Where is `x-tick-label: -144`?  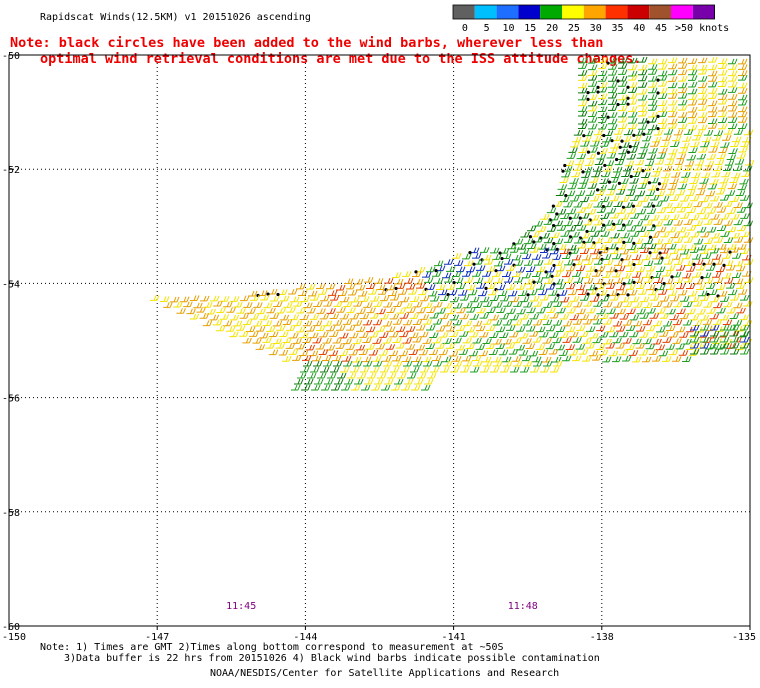 x-tick-label: -144 is located at coordinates (305, 637).